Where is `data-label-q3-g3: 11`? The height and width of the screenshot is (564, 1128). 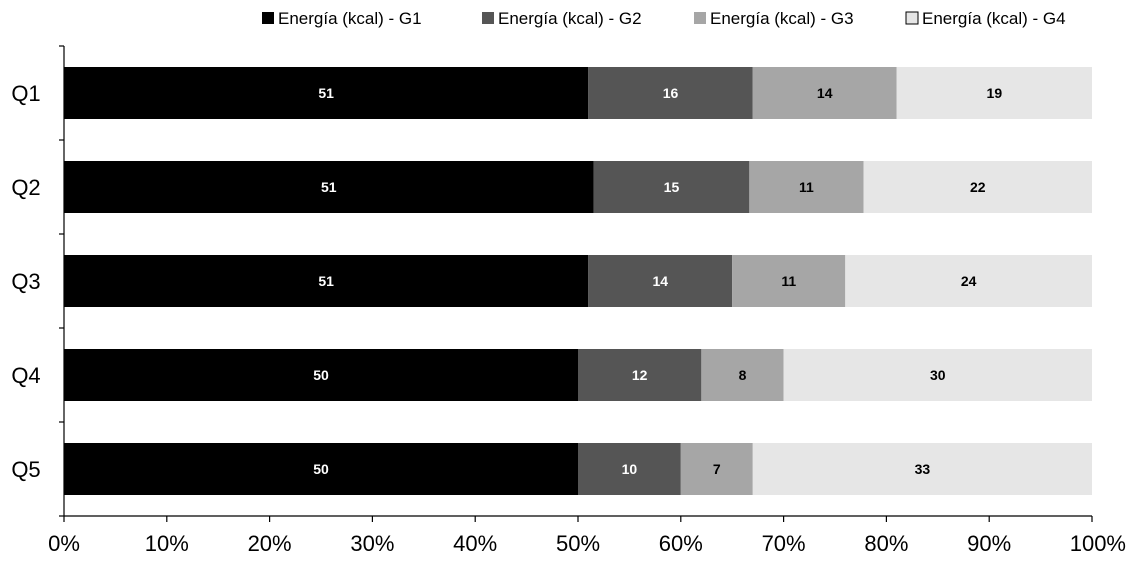
data-label-q3-g3: 11 is located at coordinates (788, 281).